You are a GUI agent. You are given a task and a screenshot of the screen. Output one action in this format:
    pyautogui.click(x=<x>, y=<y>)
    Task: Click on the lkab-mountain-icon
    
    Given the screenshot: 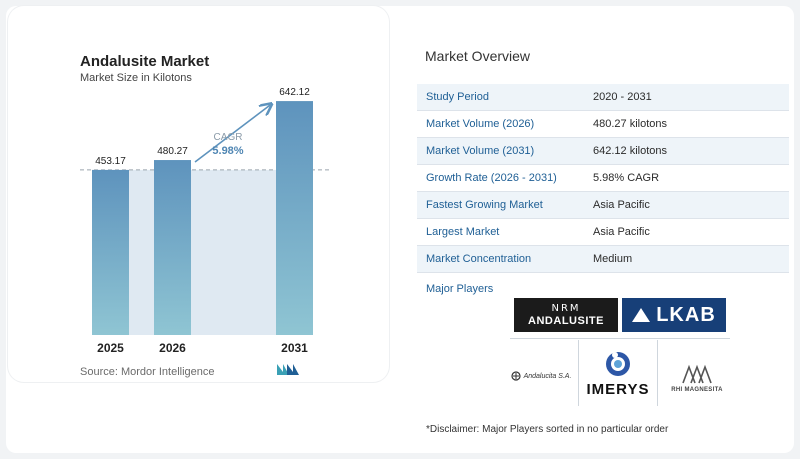 What is the action you would take?
    pyautogui.click(x=641, y=315)
    